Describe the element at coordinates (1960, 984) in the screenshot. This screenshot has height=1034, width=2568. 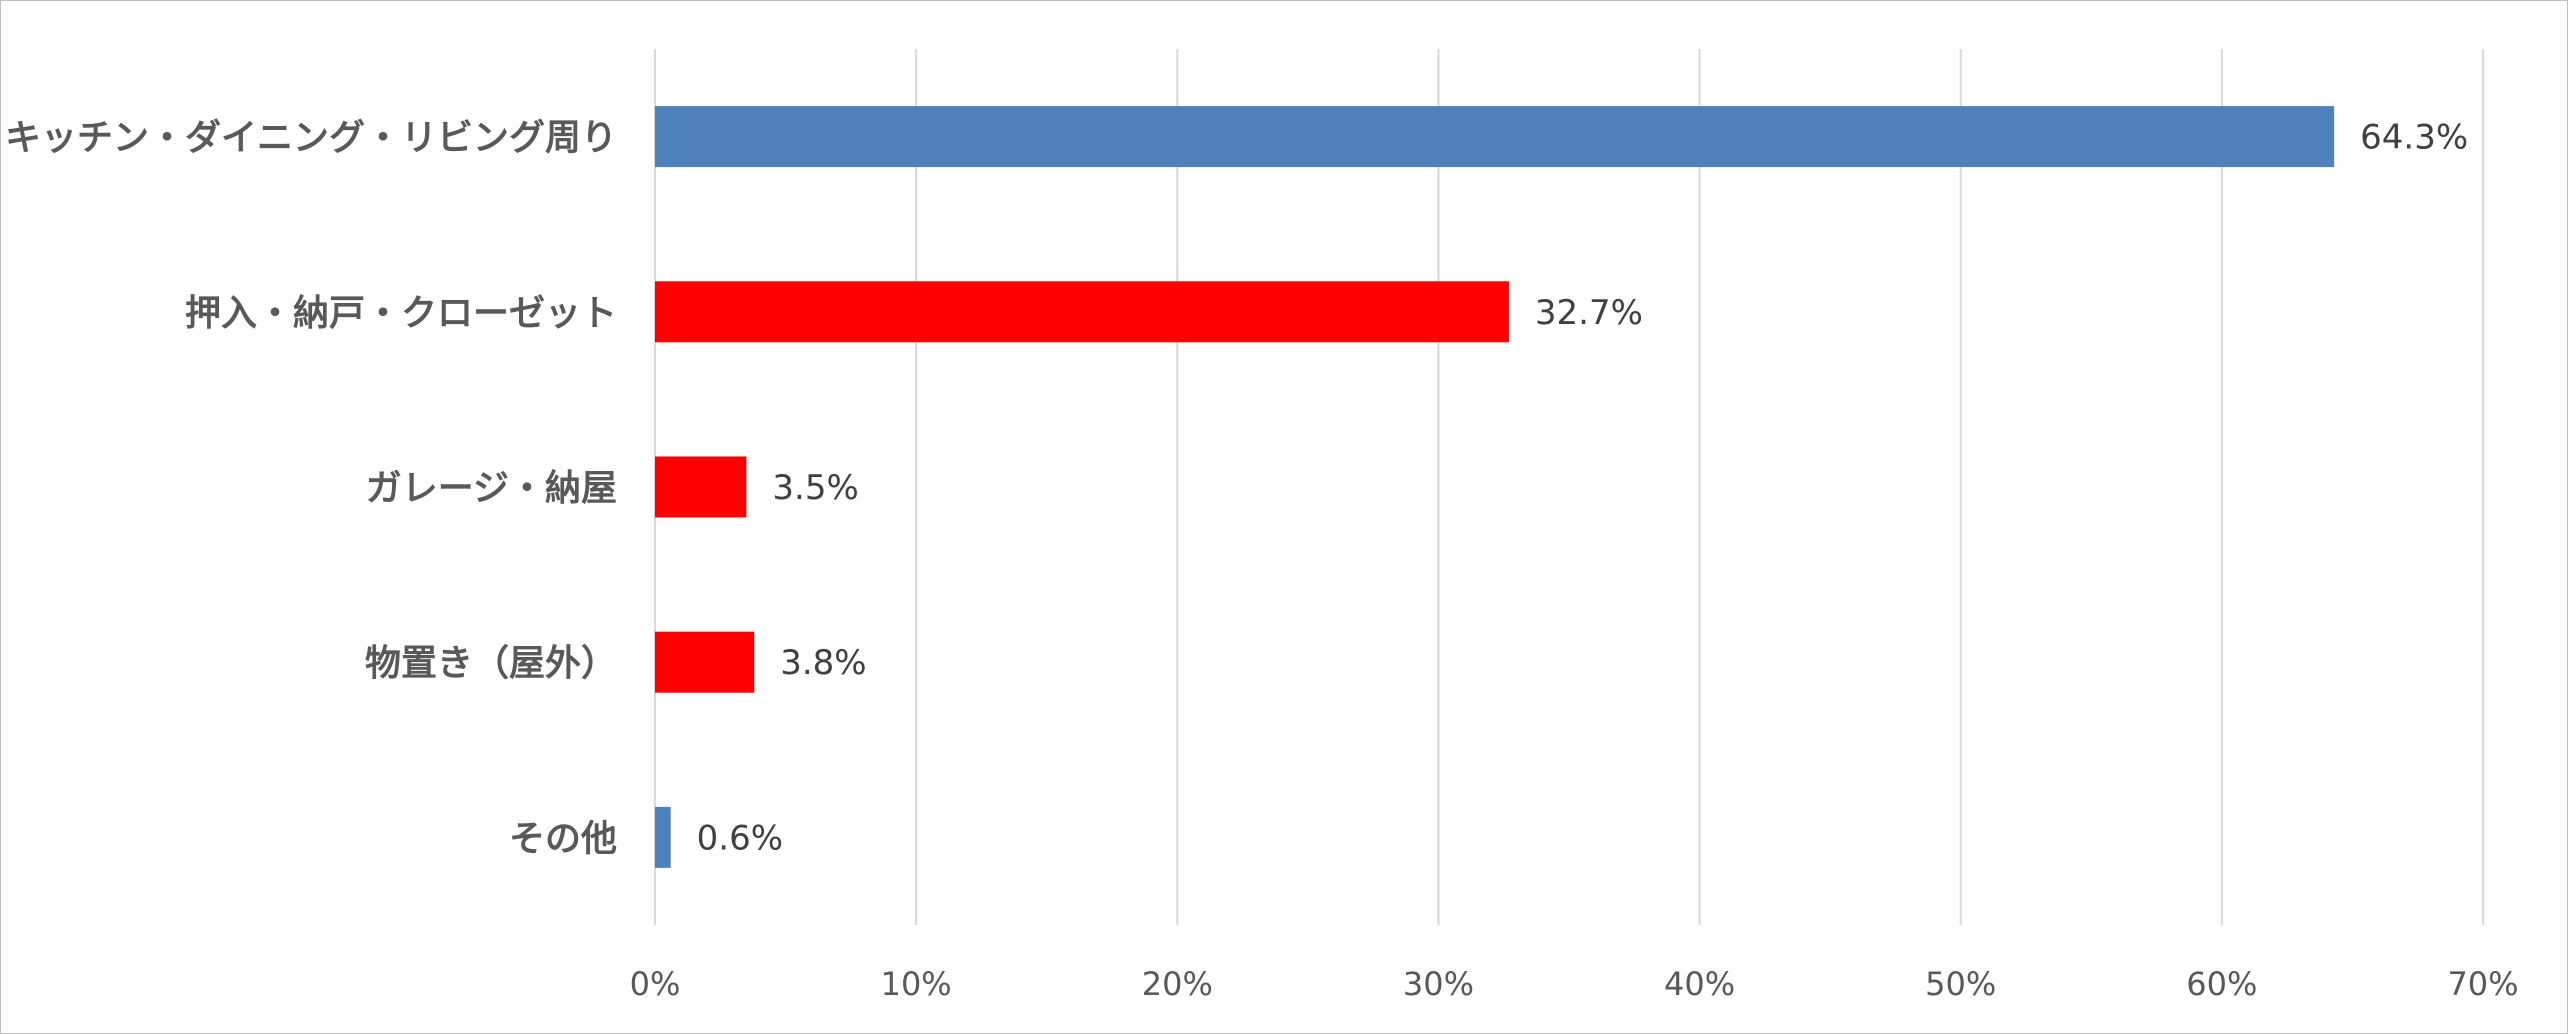
I see `x-tick-label: 50%` at that location.